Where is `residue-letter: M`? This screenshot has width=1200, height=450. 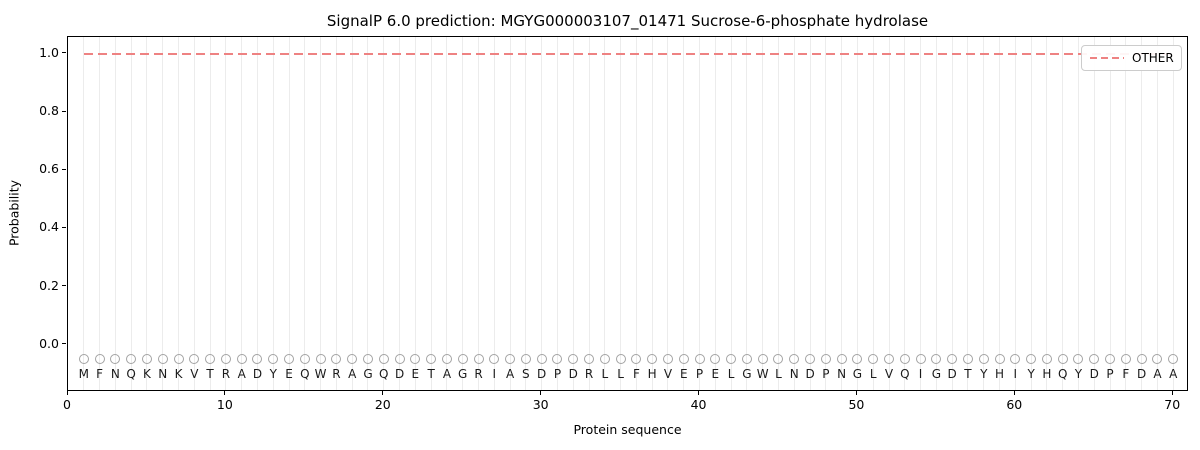 residue-letter: M is located at coordinates (83, 373).